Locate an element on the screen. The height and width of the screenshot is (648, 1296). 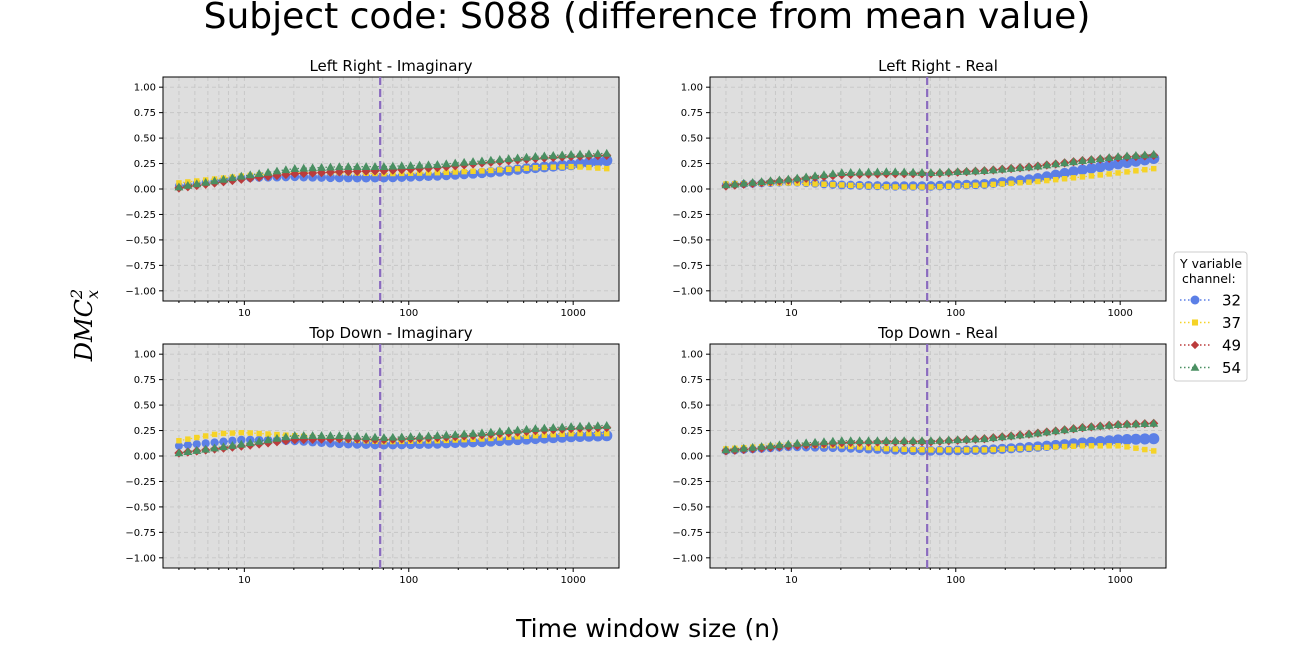
y-tick-label: 1.00 is located at coordinates (692, 88).